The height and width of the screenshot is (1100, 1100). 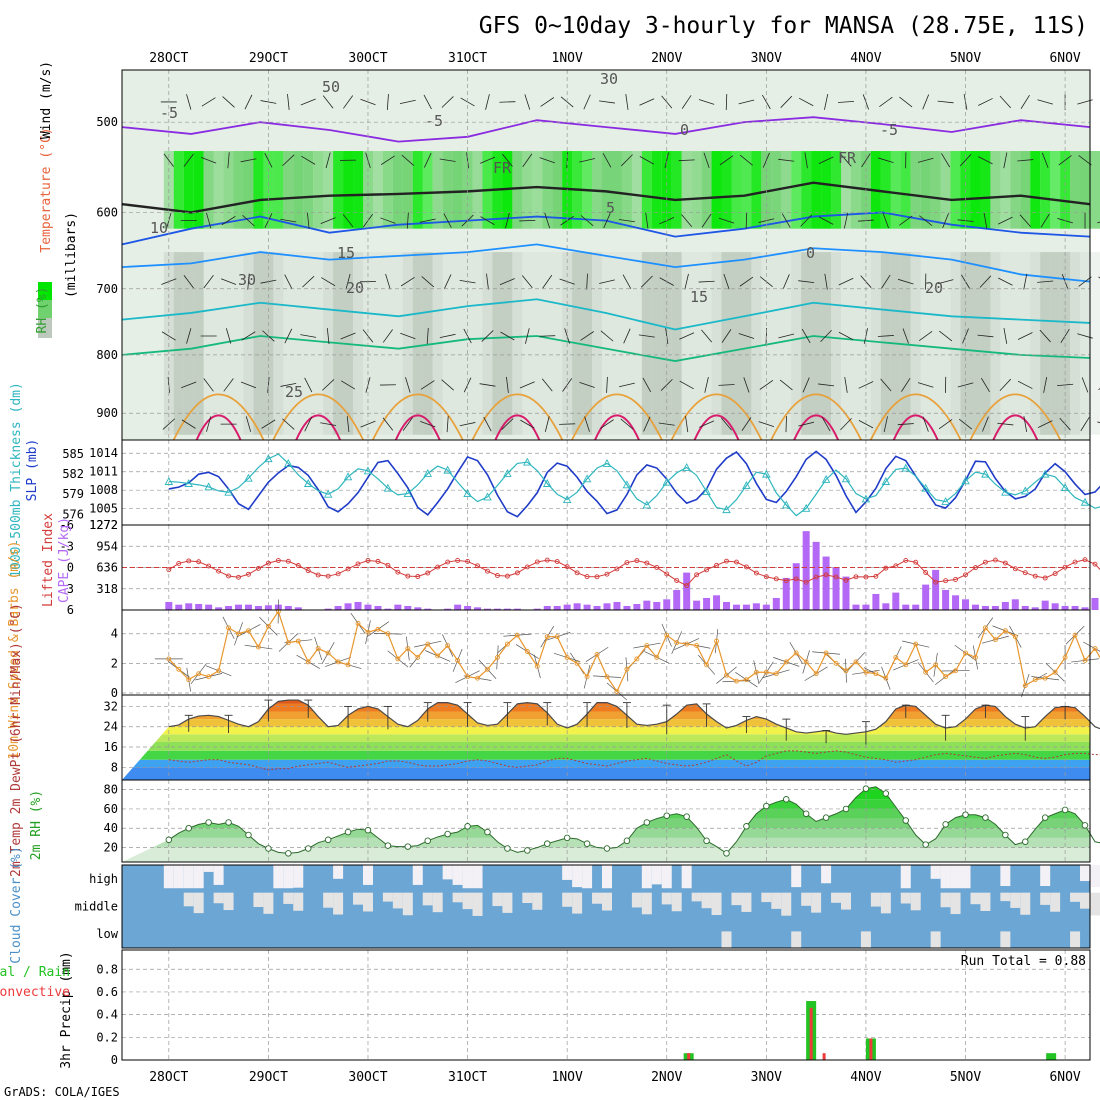 I want to click on tick-label: 500, so click(x=107, y=122).